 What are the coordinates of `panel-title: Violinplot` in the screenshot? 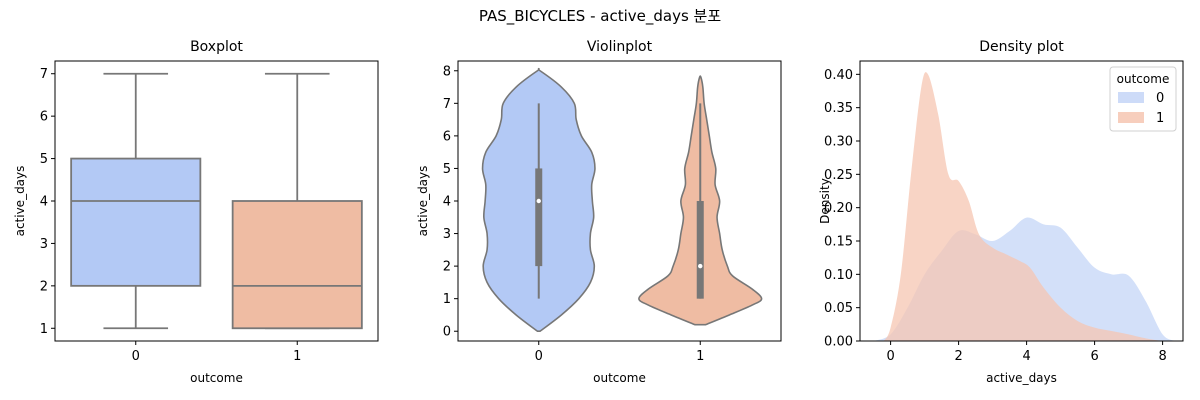 It's located at (620, 47).